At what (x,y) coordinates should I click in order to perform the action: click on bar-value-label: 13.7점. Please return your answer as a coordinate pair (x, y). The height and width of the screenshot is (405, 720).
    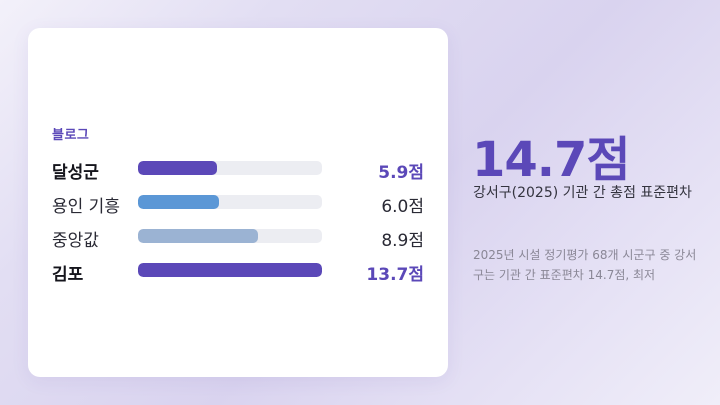
    Looking at the image, I should click on (395, 275).